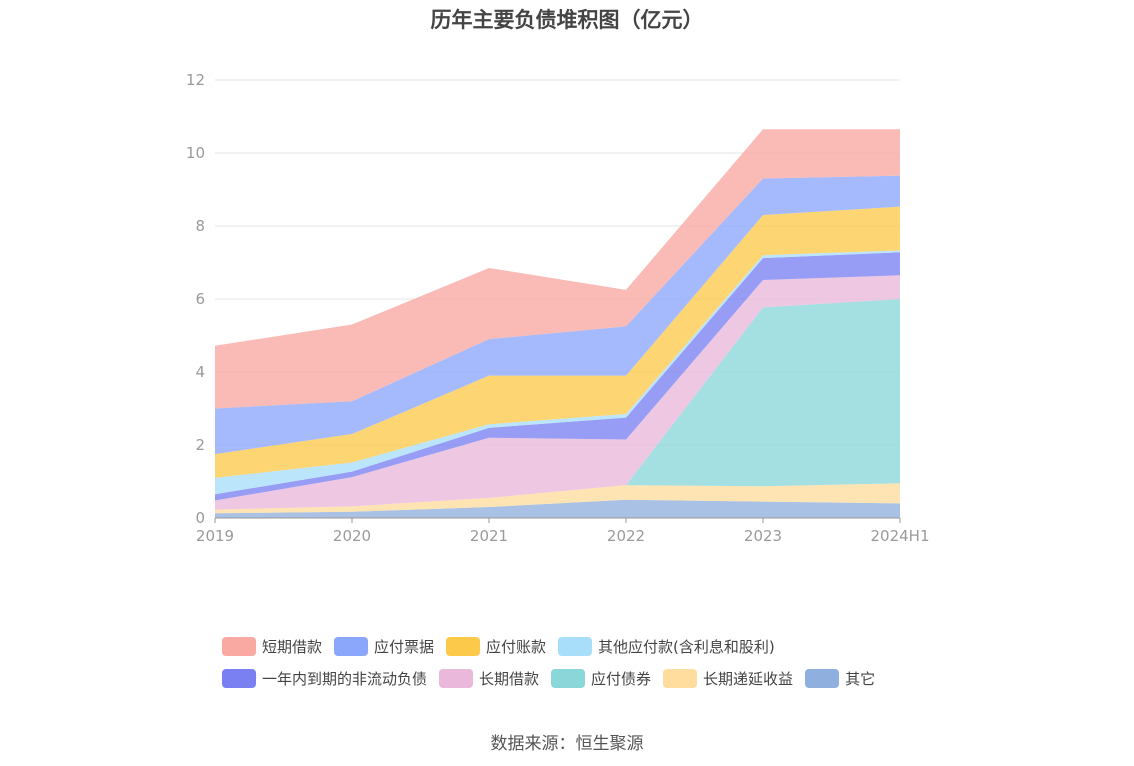 The image size is (1134, 766). Describe the element at coordinates (567, 744) in the screenshot. I see `source-note: 数据来源：恒生聚源` at that location.